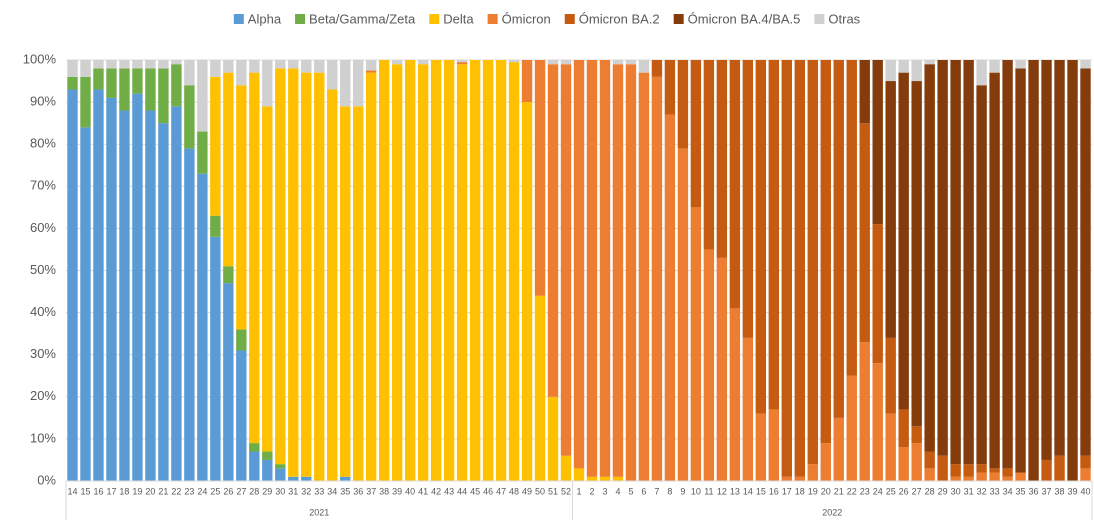 Image resolution: width=1094 pixels, height=520 pixels. I want to click on x-tick-label: 23, so click(865, 491).